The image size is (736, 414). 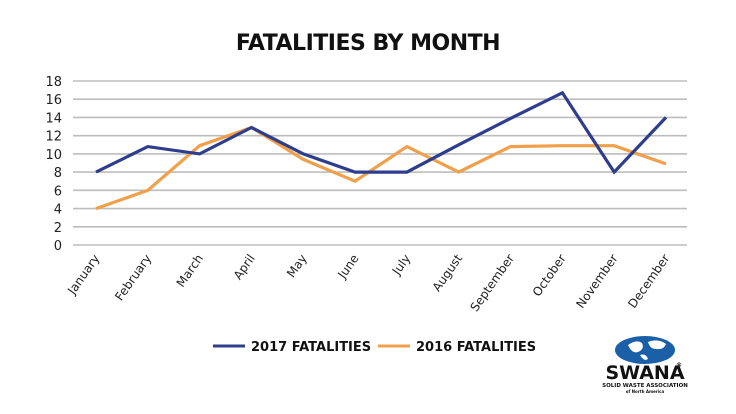 I want to click on y-tick-label: 8, so click(x=58, y=173).